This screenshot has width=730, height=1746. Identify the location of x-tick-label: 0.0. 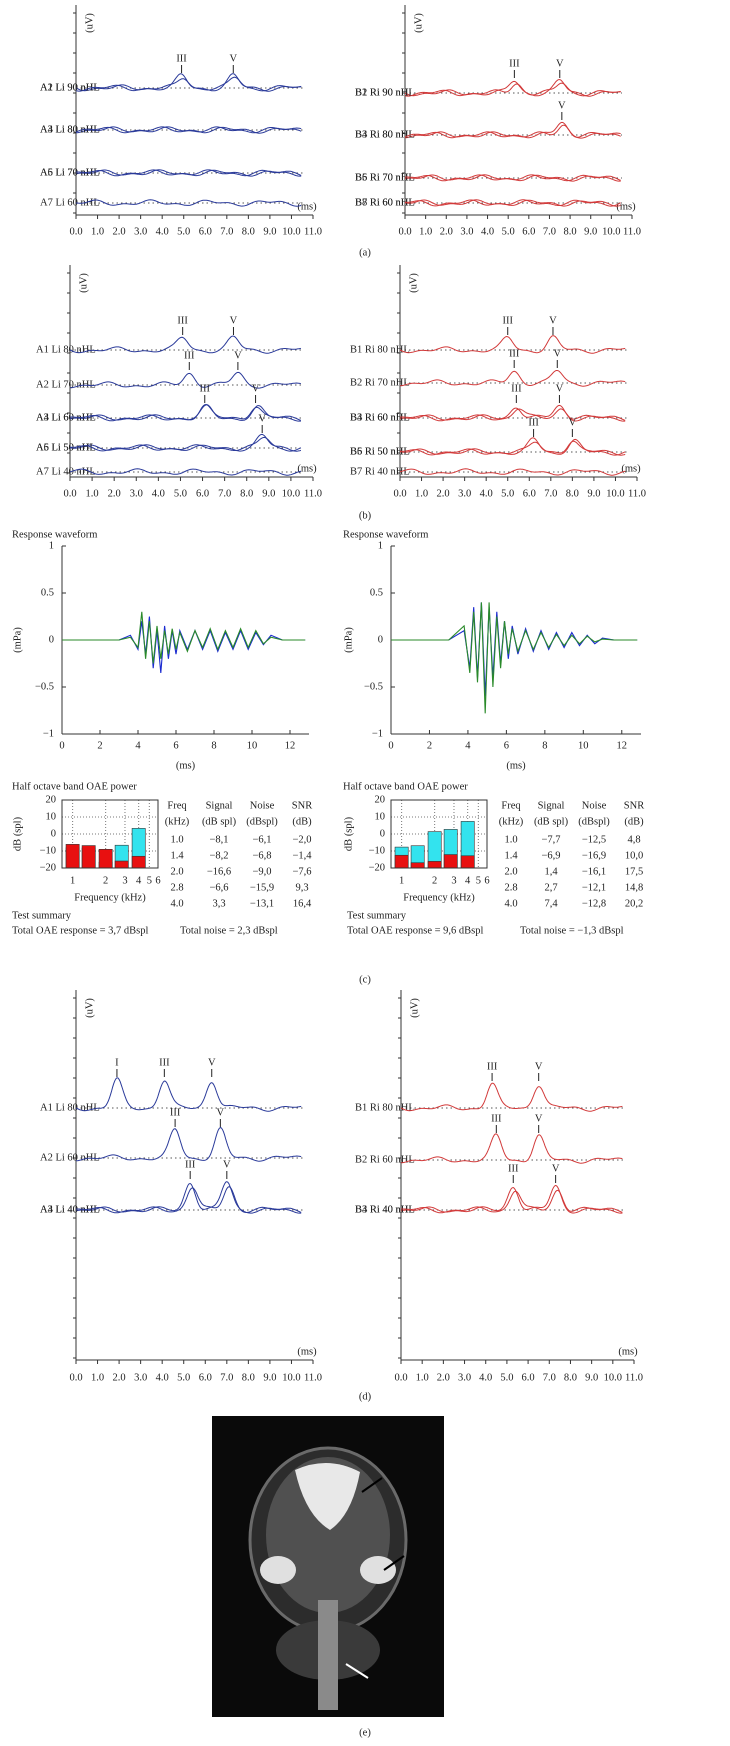
(75, 1377).